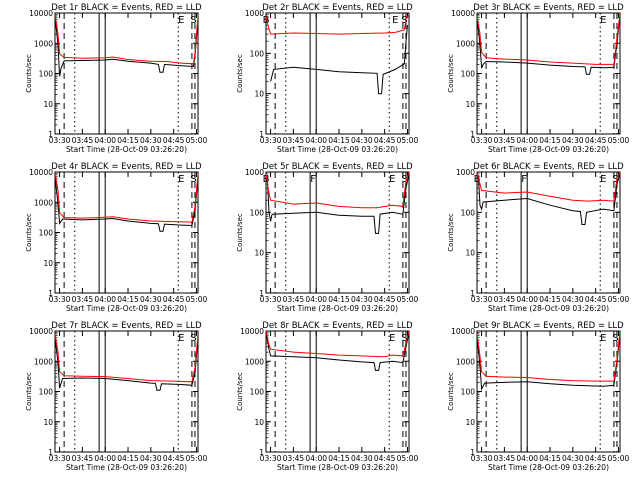 The width and height of the screenshot is (640, 480). I want to click on plot-frame, so click(337, 232).